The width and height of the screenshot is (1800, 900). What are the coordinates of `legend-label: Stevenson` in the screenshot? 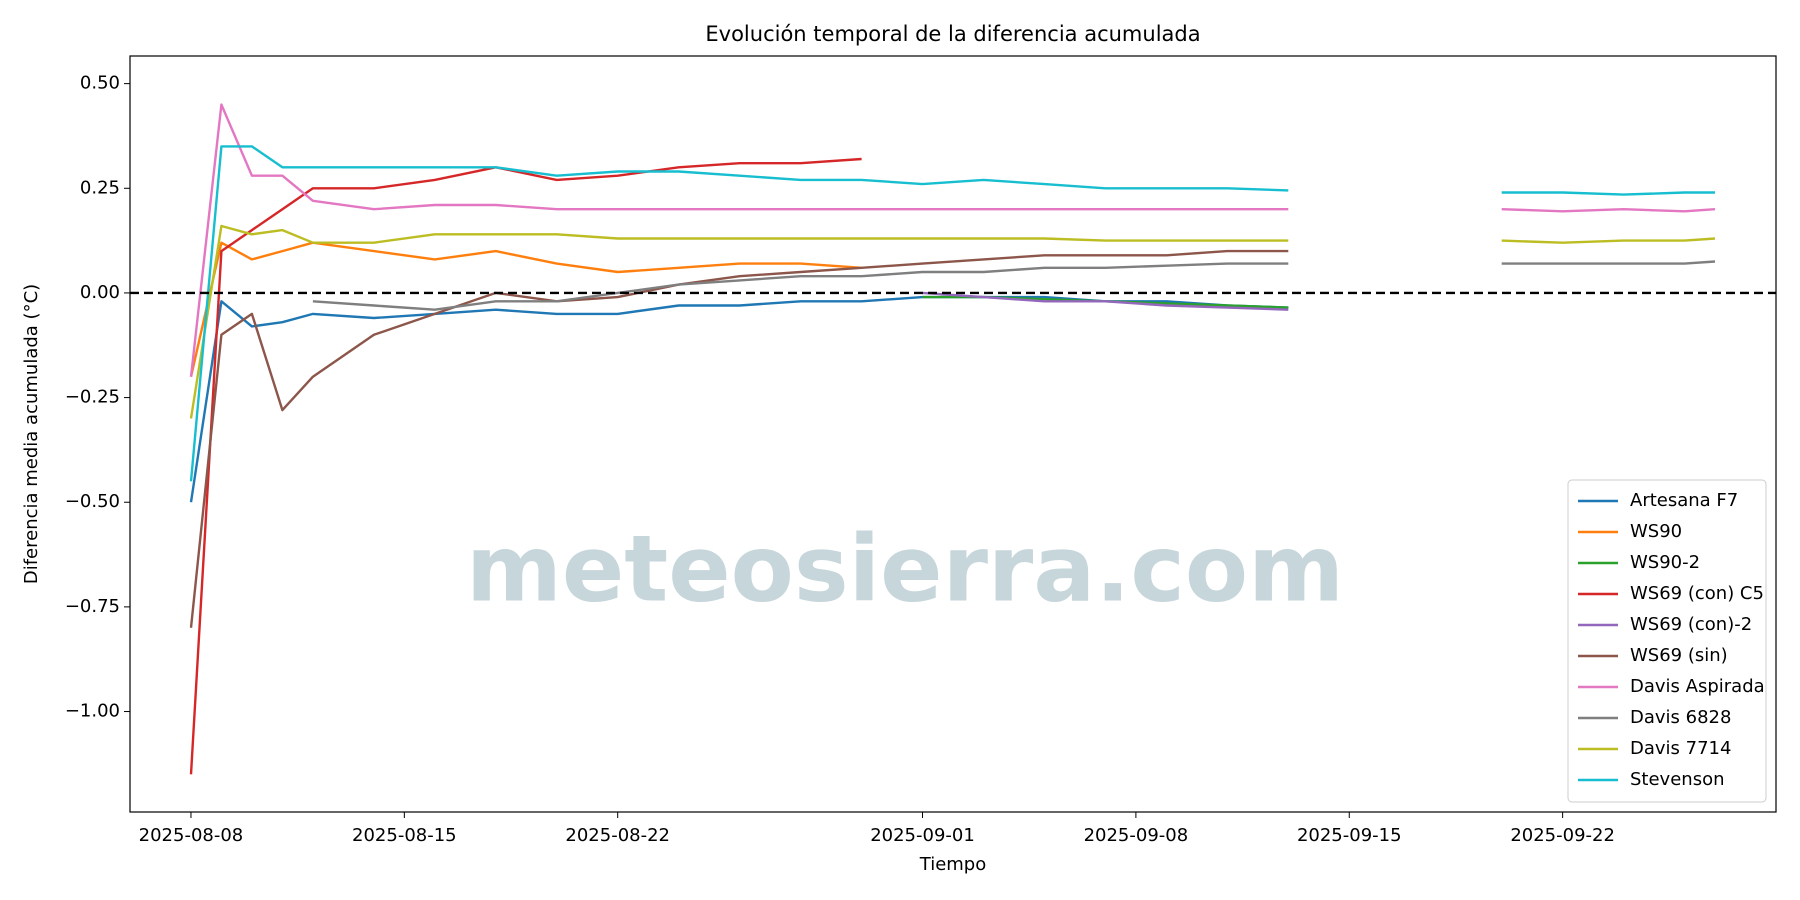 It's located at (1677, 779).